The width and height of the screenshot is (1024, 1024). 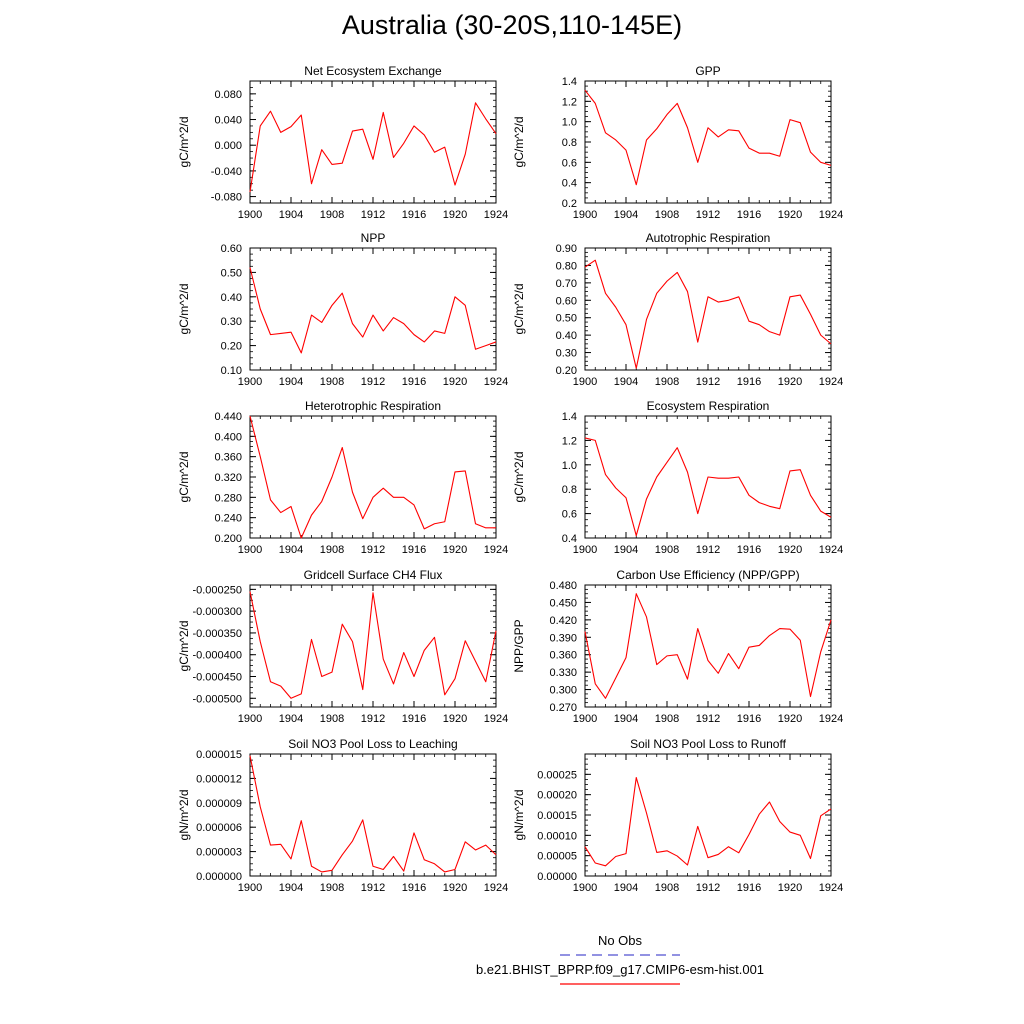 I want to click on panel-title: Carbon Use Efficiency (NPP/GPP), so click(x=707, y=575).